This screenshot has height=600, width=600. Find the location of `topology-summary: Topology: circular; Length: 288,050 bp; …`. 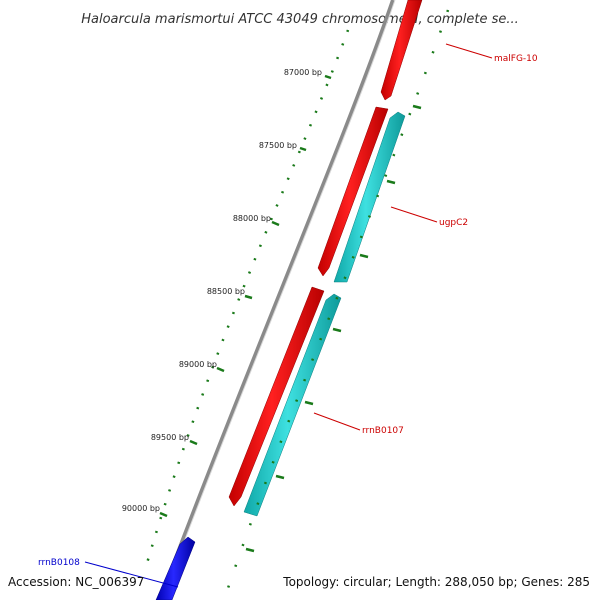

topology-summary: Topology: circular; Length: 288,050 bp; … is located at coordinates (436, 582).